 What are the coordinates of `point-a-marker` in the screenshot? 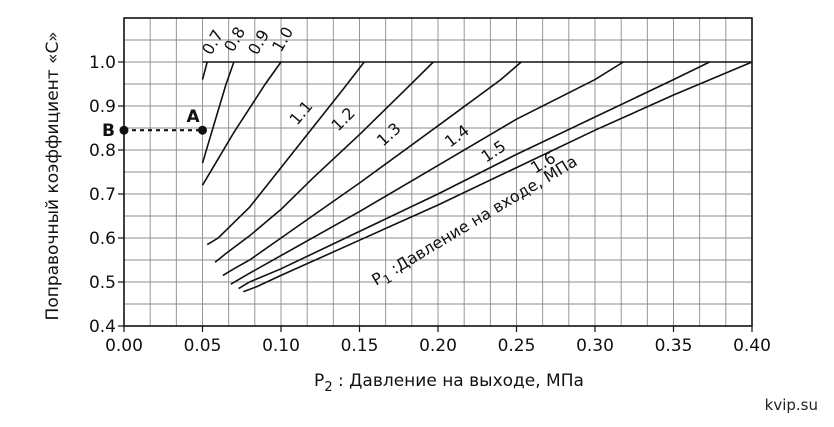 It's located at (202, 130).